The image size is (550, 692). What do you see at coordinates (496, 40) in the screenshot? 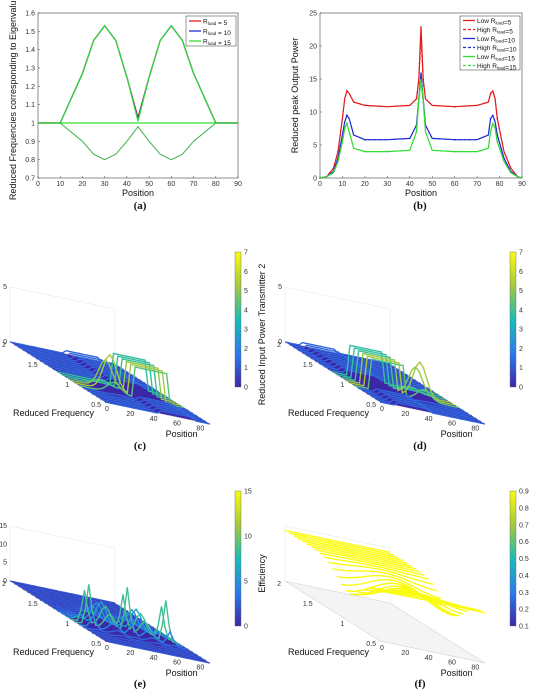
I see `legend-entry: Low Rload=10` at bounding box center [496, 40].